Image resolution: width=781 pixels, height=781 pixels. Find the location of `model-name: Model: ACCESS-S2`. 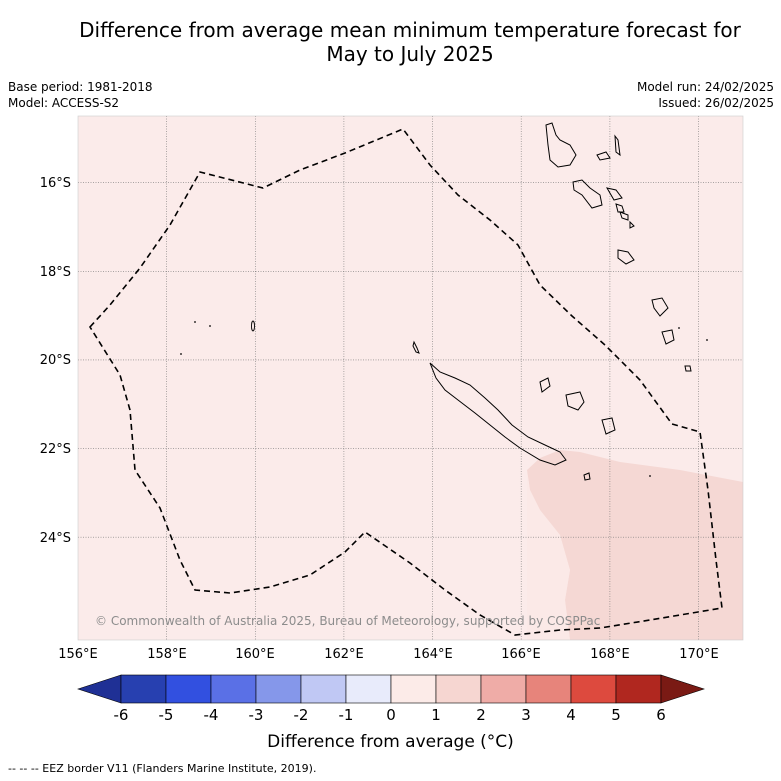

model-name: Model: ACCESS-S2 is located at coordinates (64, 103).